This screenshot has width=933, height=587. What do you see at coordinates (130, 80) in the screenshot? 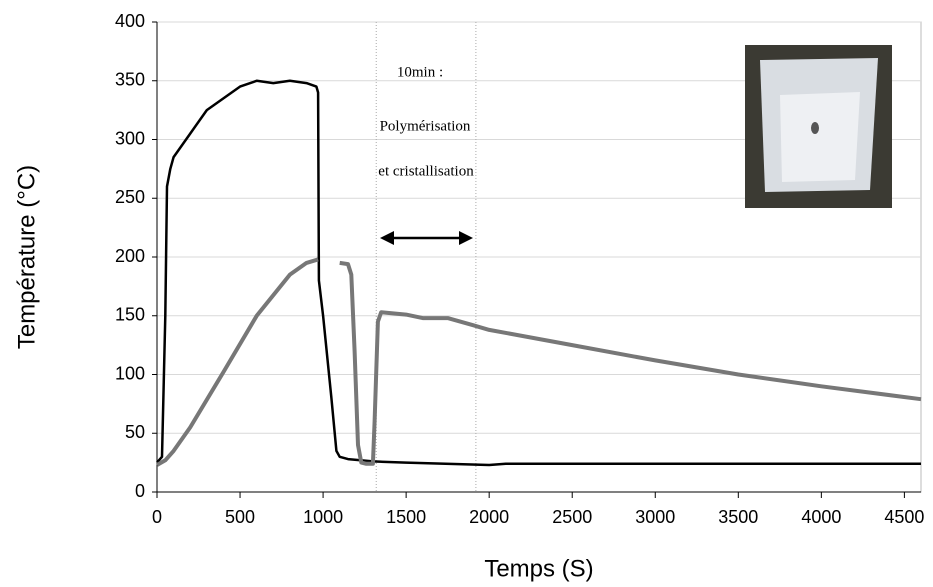
I see `y-tick-label: 350` at bounding box center [130, 80].